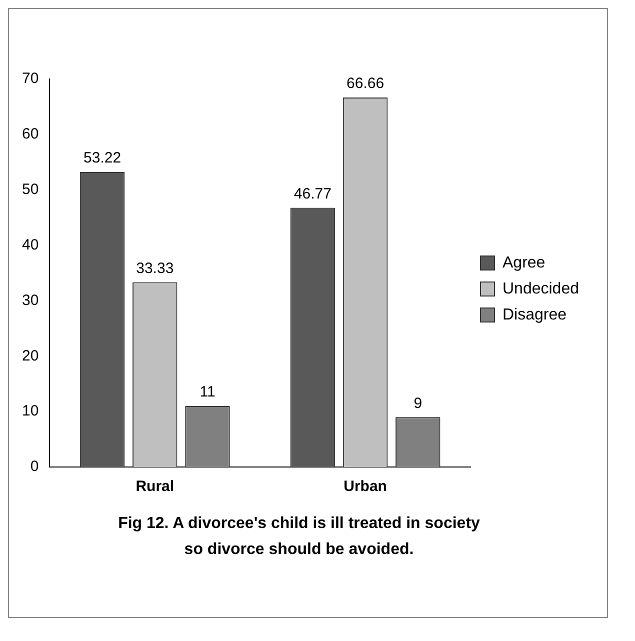 This screenshot has height=641, width=635. I want to click on y-tick-label: 40, so click(30, 245).